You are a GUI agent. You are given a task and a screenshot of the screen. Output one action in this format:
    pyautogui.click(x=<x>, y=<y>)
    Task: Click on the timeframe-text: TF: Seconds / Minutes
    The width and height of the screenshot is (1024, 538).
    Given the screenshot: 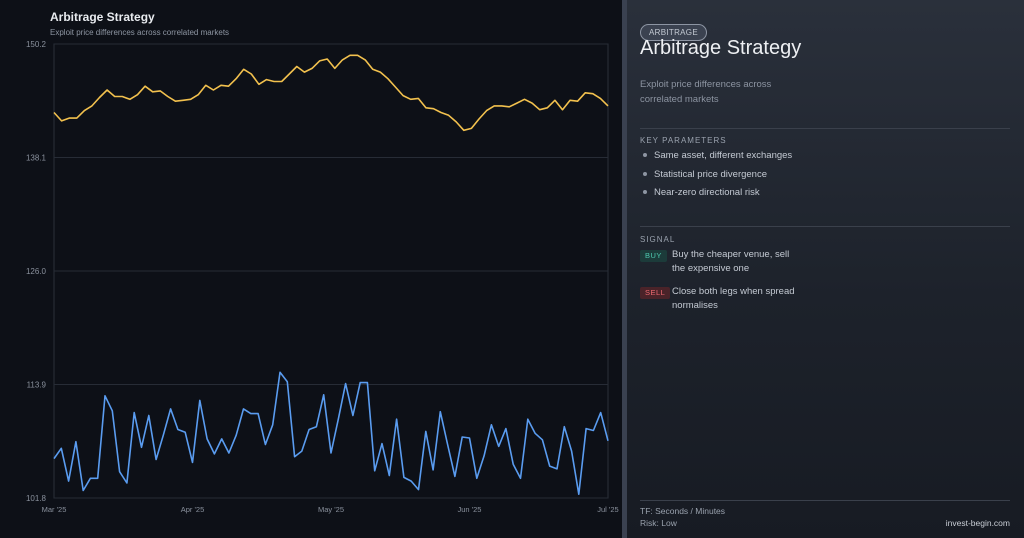 What is the action you would take?
    pyautogui.click(x=683, y=511)
    